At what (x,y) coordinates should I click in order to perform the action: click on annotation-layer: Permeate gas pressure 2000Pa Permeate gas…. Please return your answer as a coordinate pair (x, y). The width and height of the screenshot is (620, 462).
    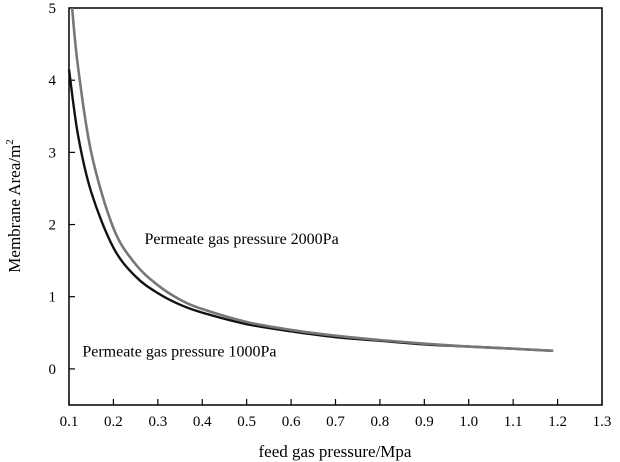
    Looking at the image, I should click on (210, 296).